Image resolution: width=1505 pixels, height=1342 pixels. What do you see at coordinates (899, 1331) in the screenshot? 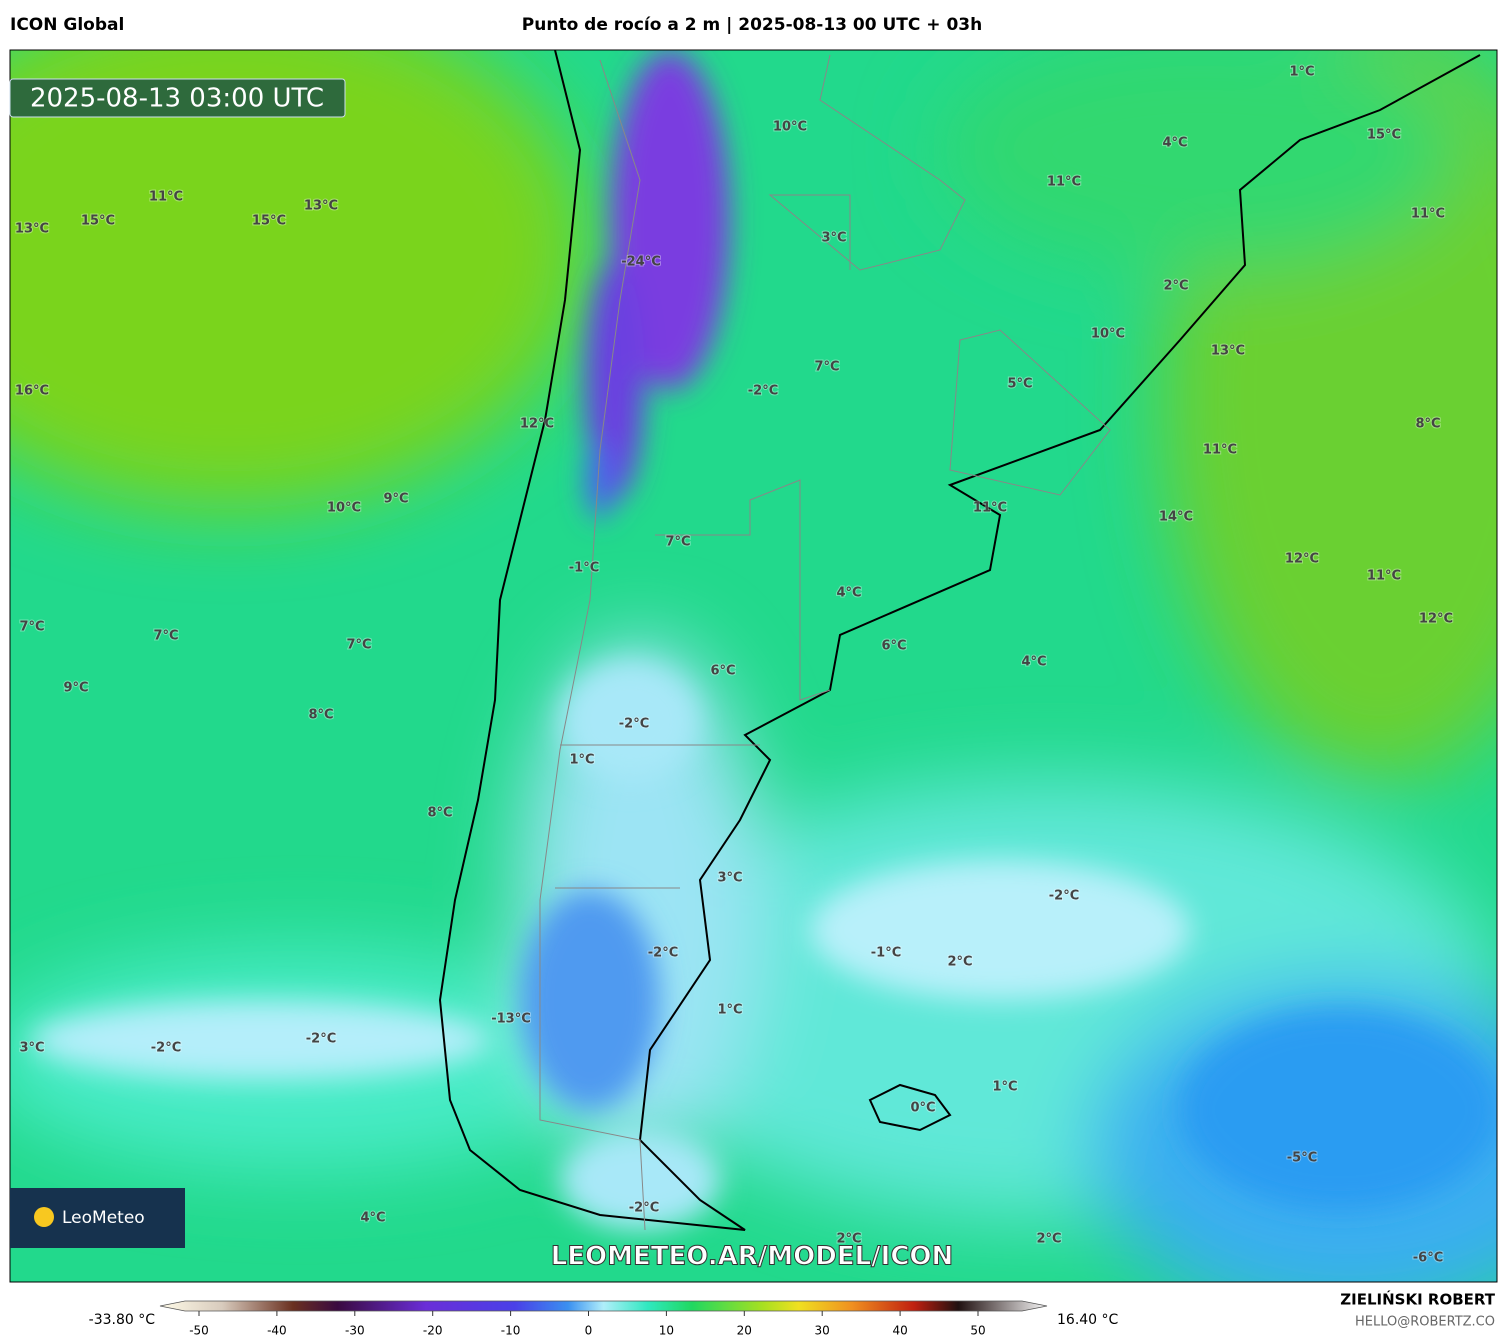
I see `colorbar-tick-label: 40` at bounding box center [899, 1331].